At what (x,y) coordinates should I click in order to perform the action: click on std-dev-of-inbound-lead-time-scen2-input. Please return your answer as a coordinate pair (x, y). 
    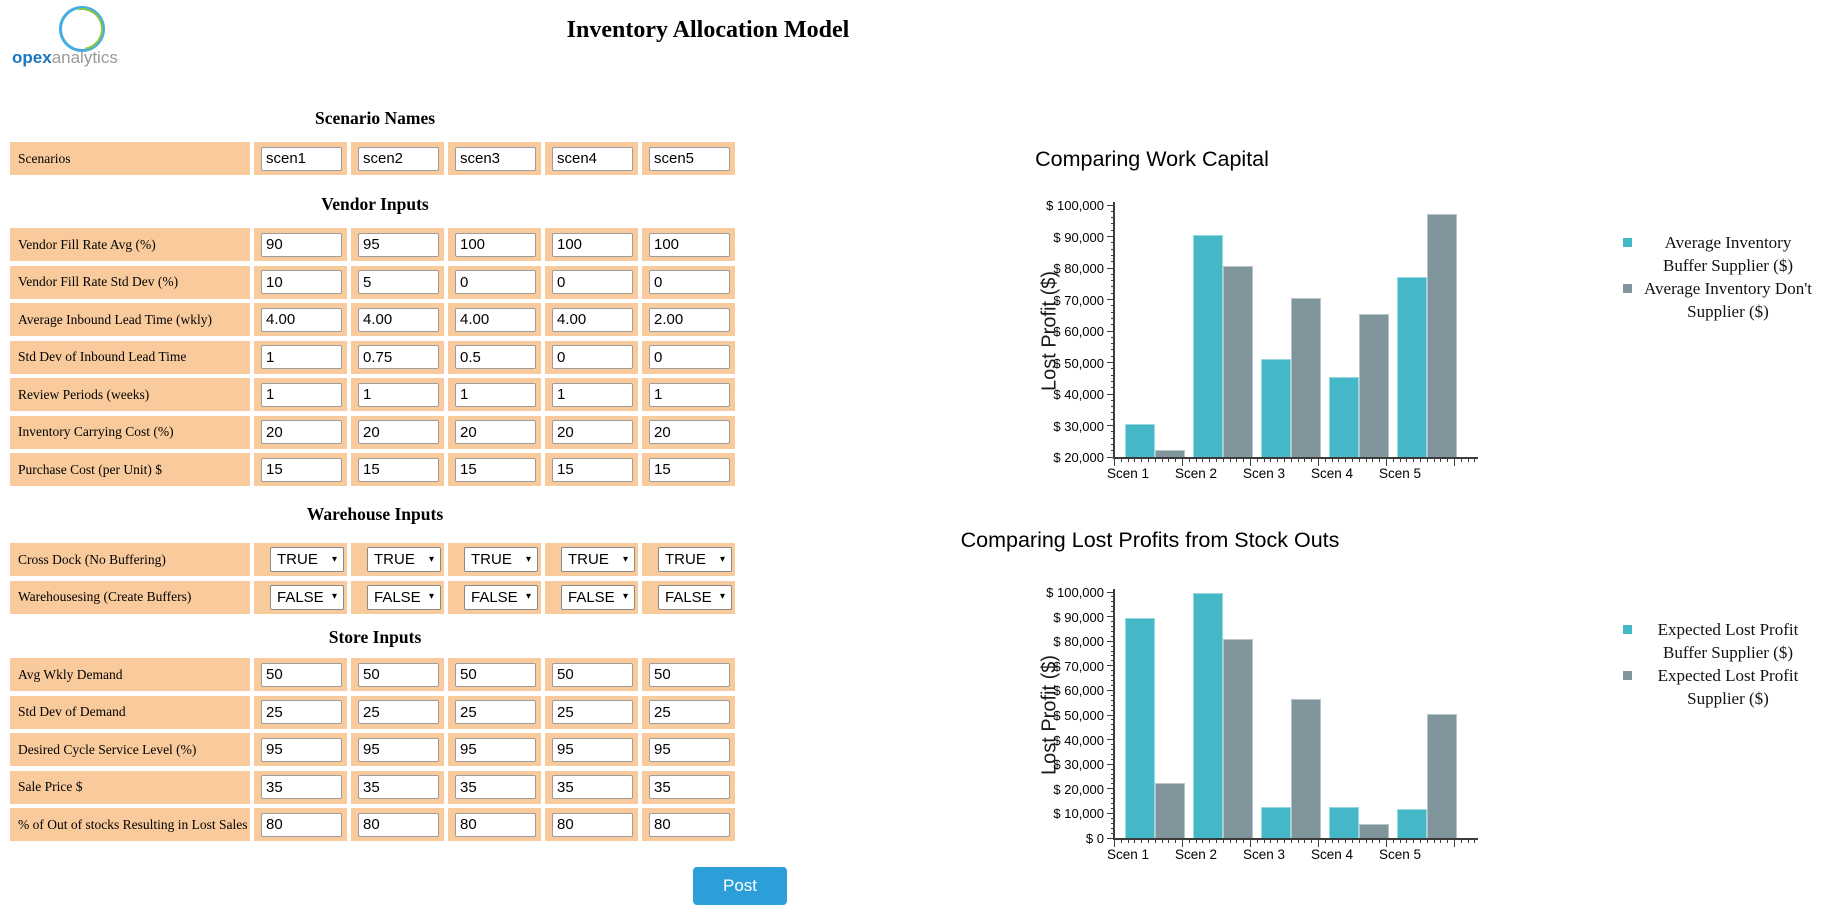
    Looking at the image, I should click on (398, 357).